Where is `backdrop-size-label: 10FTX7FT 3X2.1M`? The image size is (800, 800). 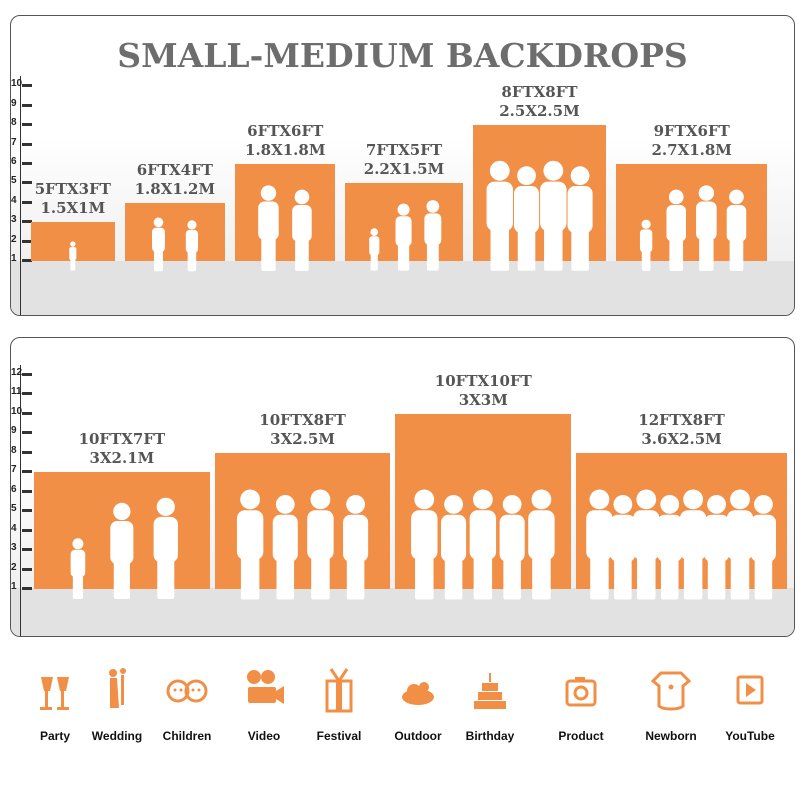 backdrop-size-label: 10FTX7FT 3X2.1M is located at coordinates (122, 449).